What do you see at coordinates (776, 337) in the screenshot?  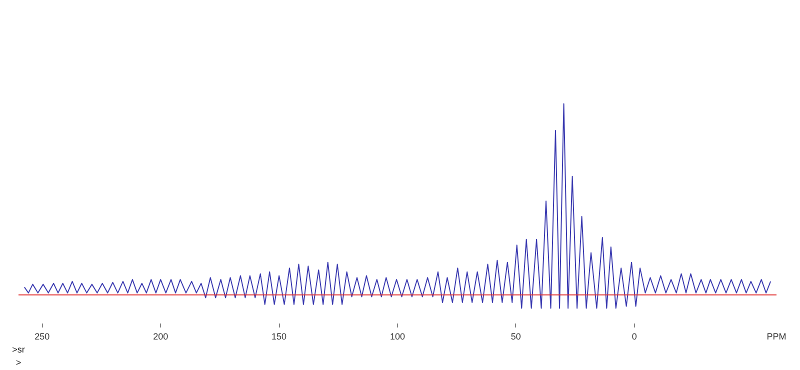 I see `x-axis-title: PPM` at bounding box center [776, 337].